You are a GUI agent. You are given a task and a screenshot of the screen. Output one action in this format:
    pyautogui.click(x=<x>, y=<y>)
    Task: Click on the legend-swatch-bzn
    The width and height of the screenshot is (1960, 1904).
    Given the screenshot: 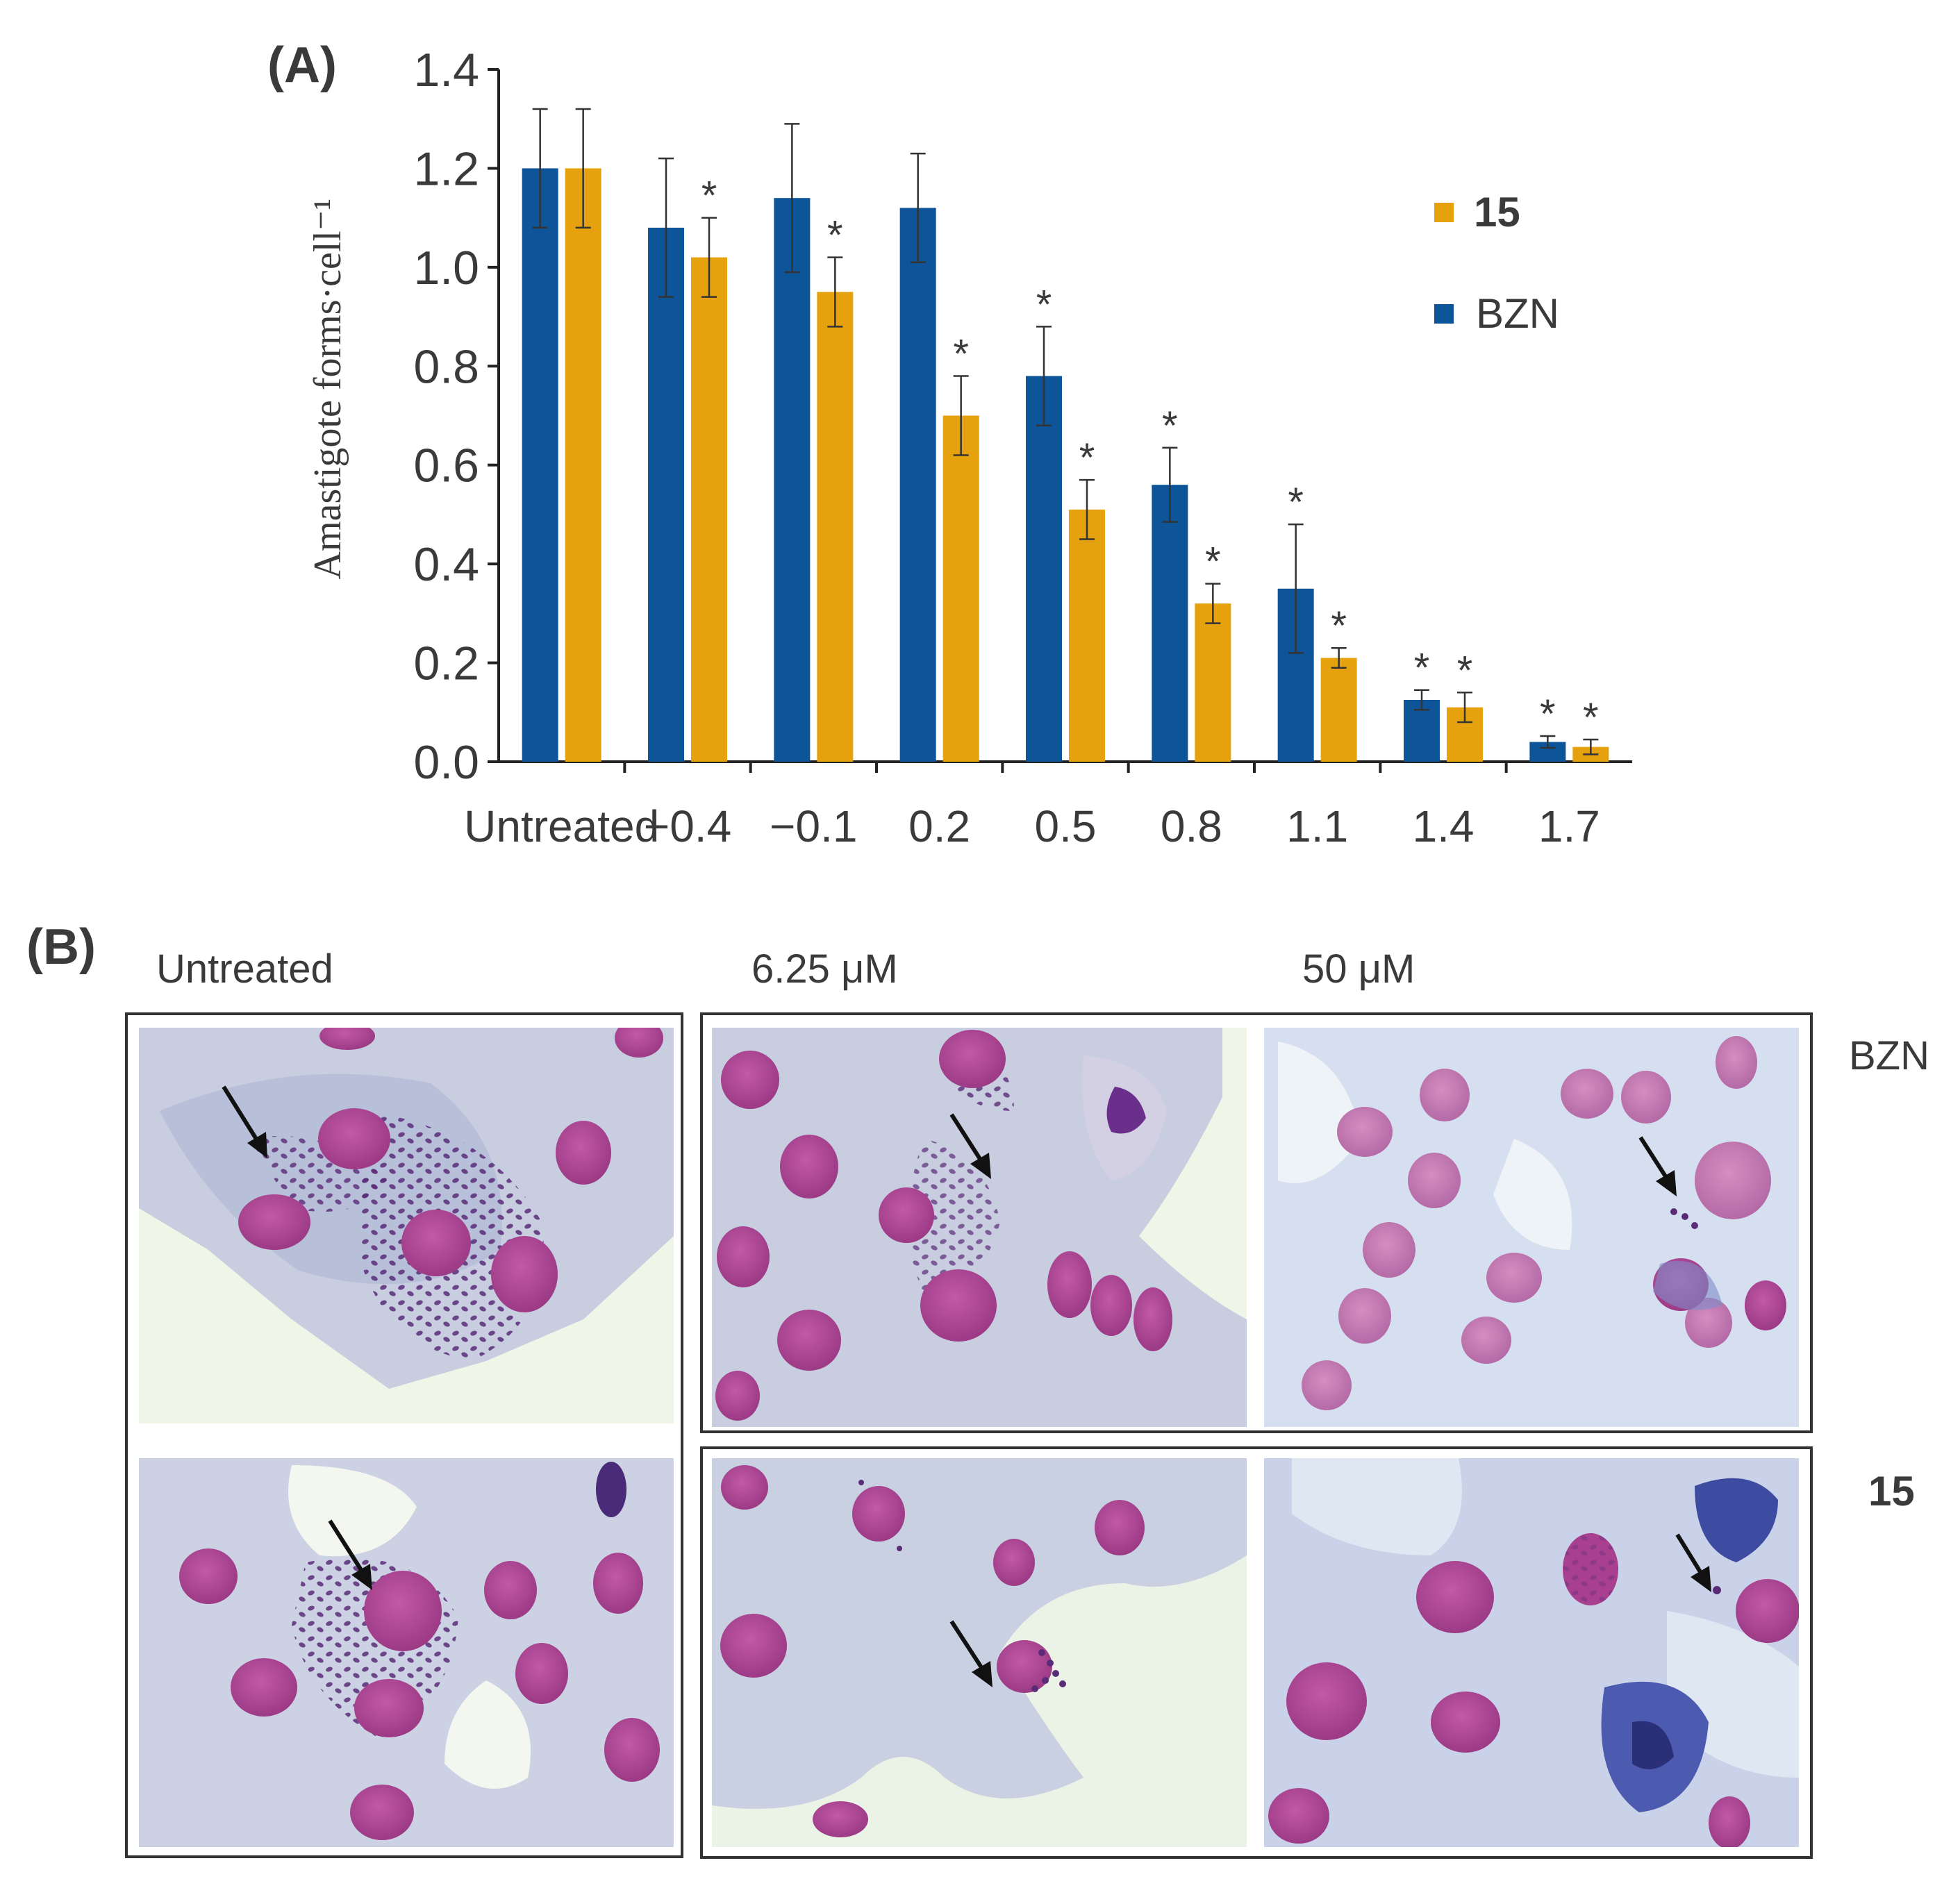 What is the action you would take?
    pyautogui.click(x=1444, y=314)
    